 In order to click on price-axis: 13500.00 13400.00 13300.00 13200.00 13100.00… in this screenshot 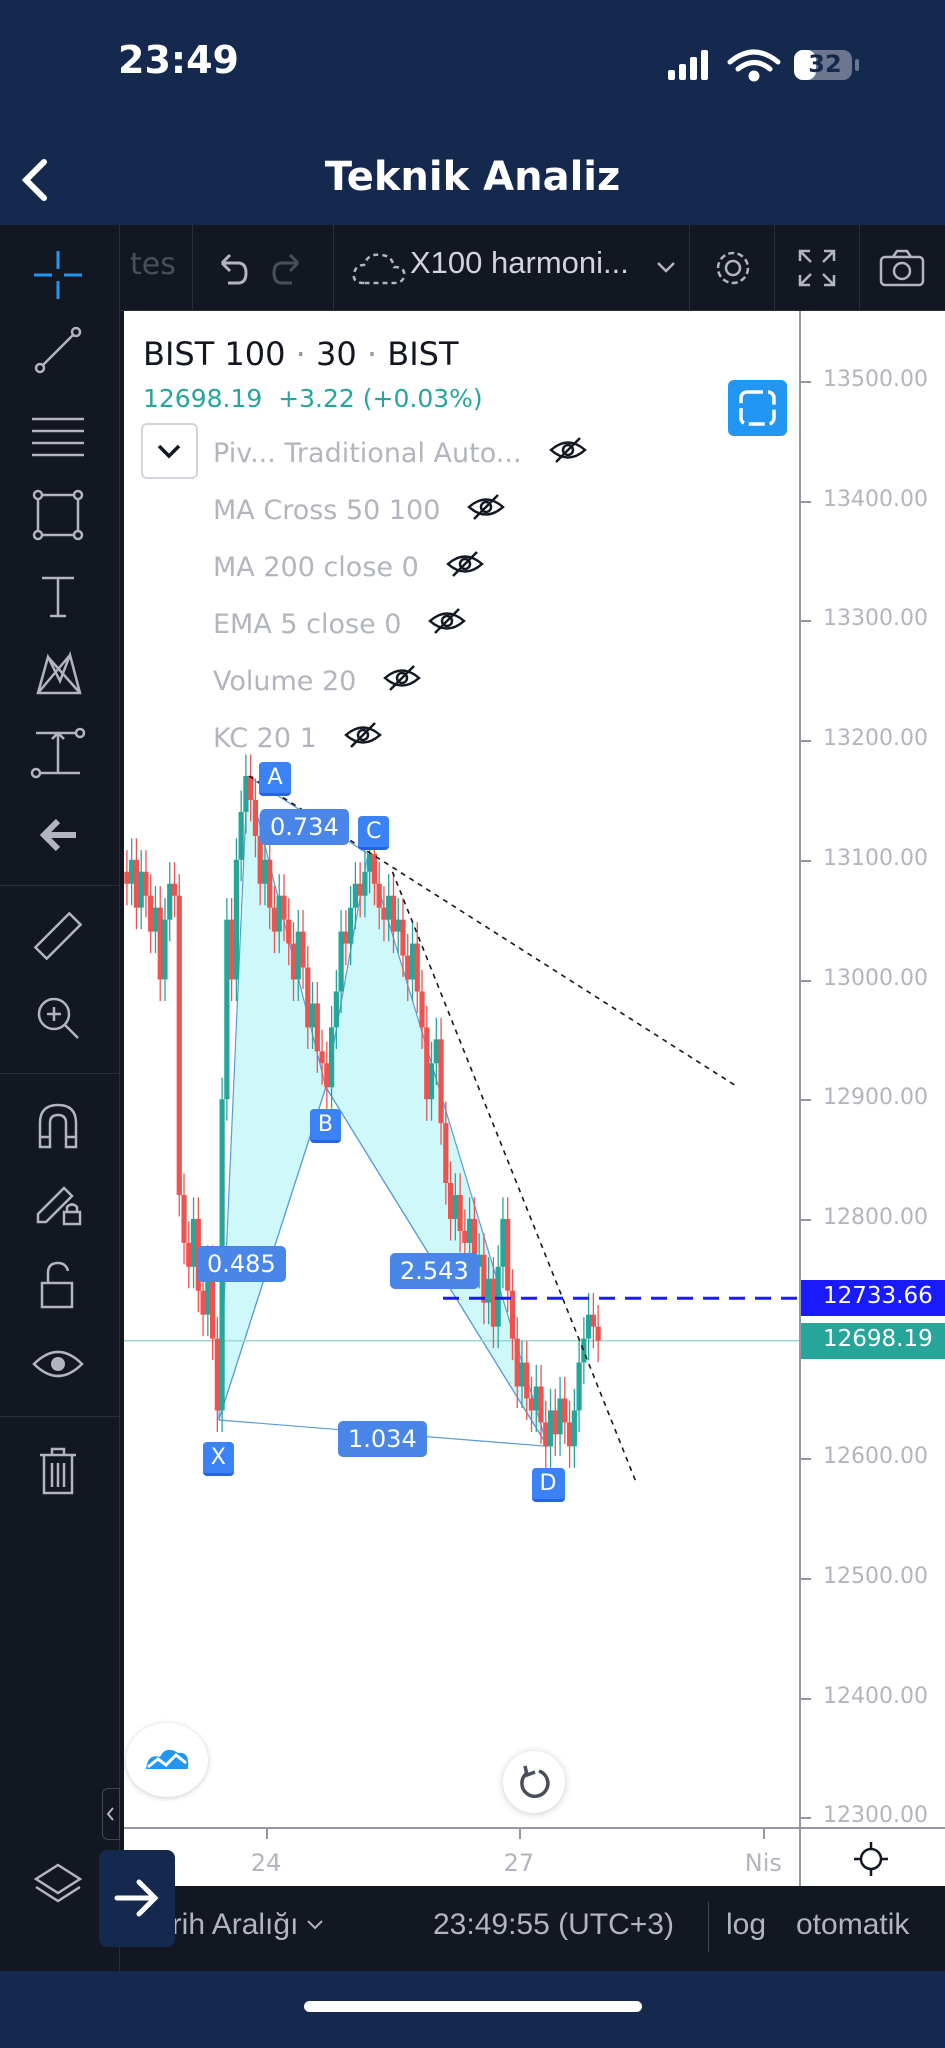, I will do `click(872, 1069)`.